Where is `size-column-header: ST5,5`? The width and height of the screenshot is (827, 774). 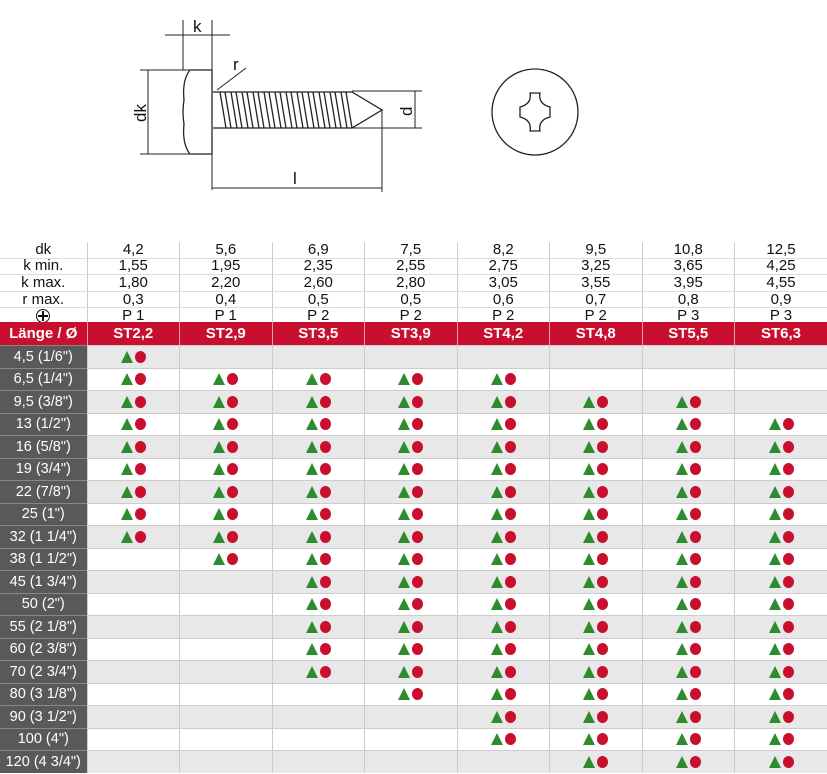
size-column-header: ST5,5 is located at coordinates (688, 334).